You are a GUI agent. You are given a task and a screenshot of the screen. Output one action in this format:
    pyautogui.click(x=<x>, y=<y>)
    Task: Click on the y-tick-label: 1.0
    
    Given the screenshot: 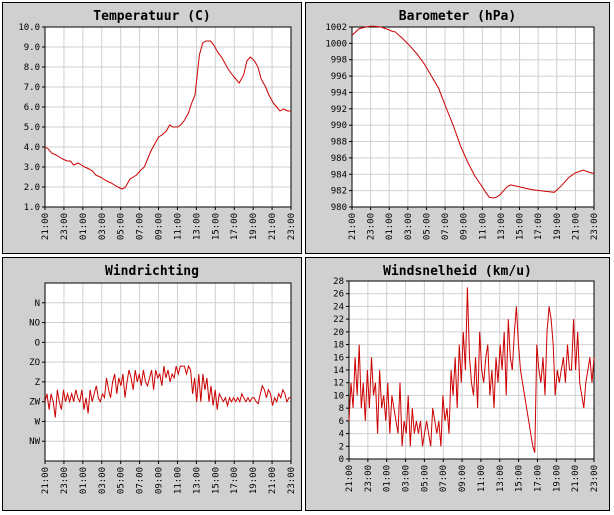 What is the action you would take?
    pyautogui.click(x=32, y=208)
    